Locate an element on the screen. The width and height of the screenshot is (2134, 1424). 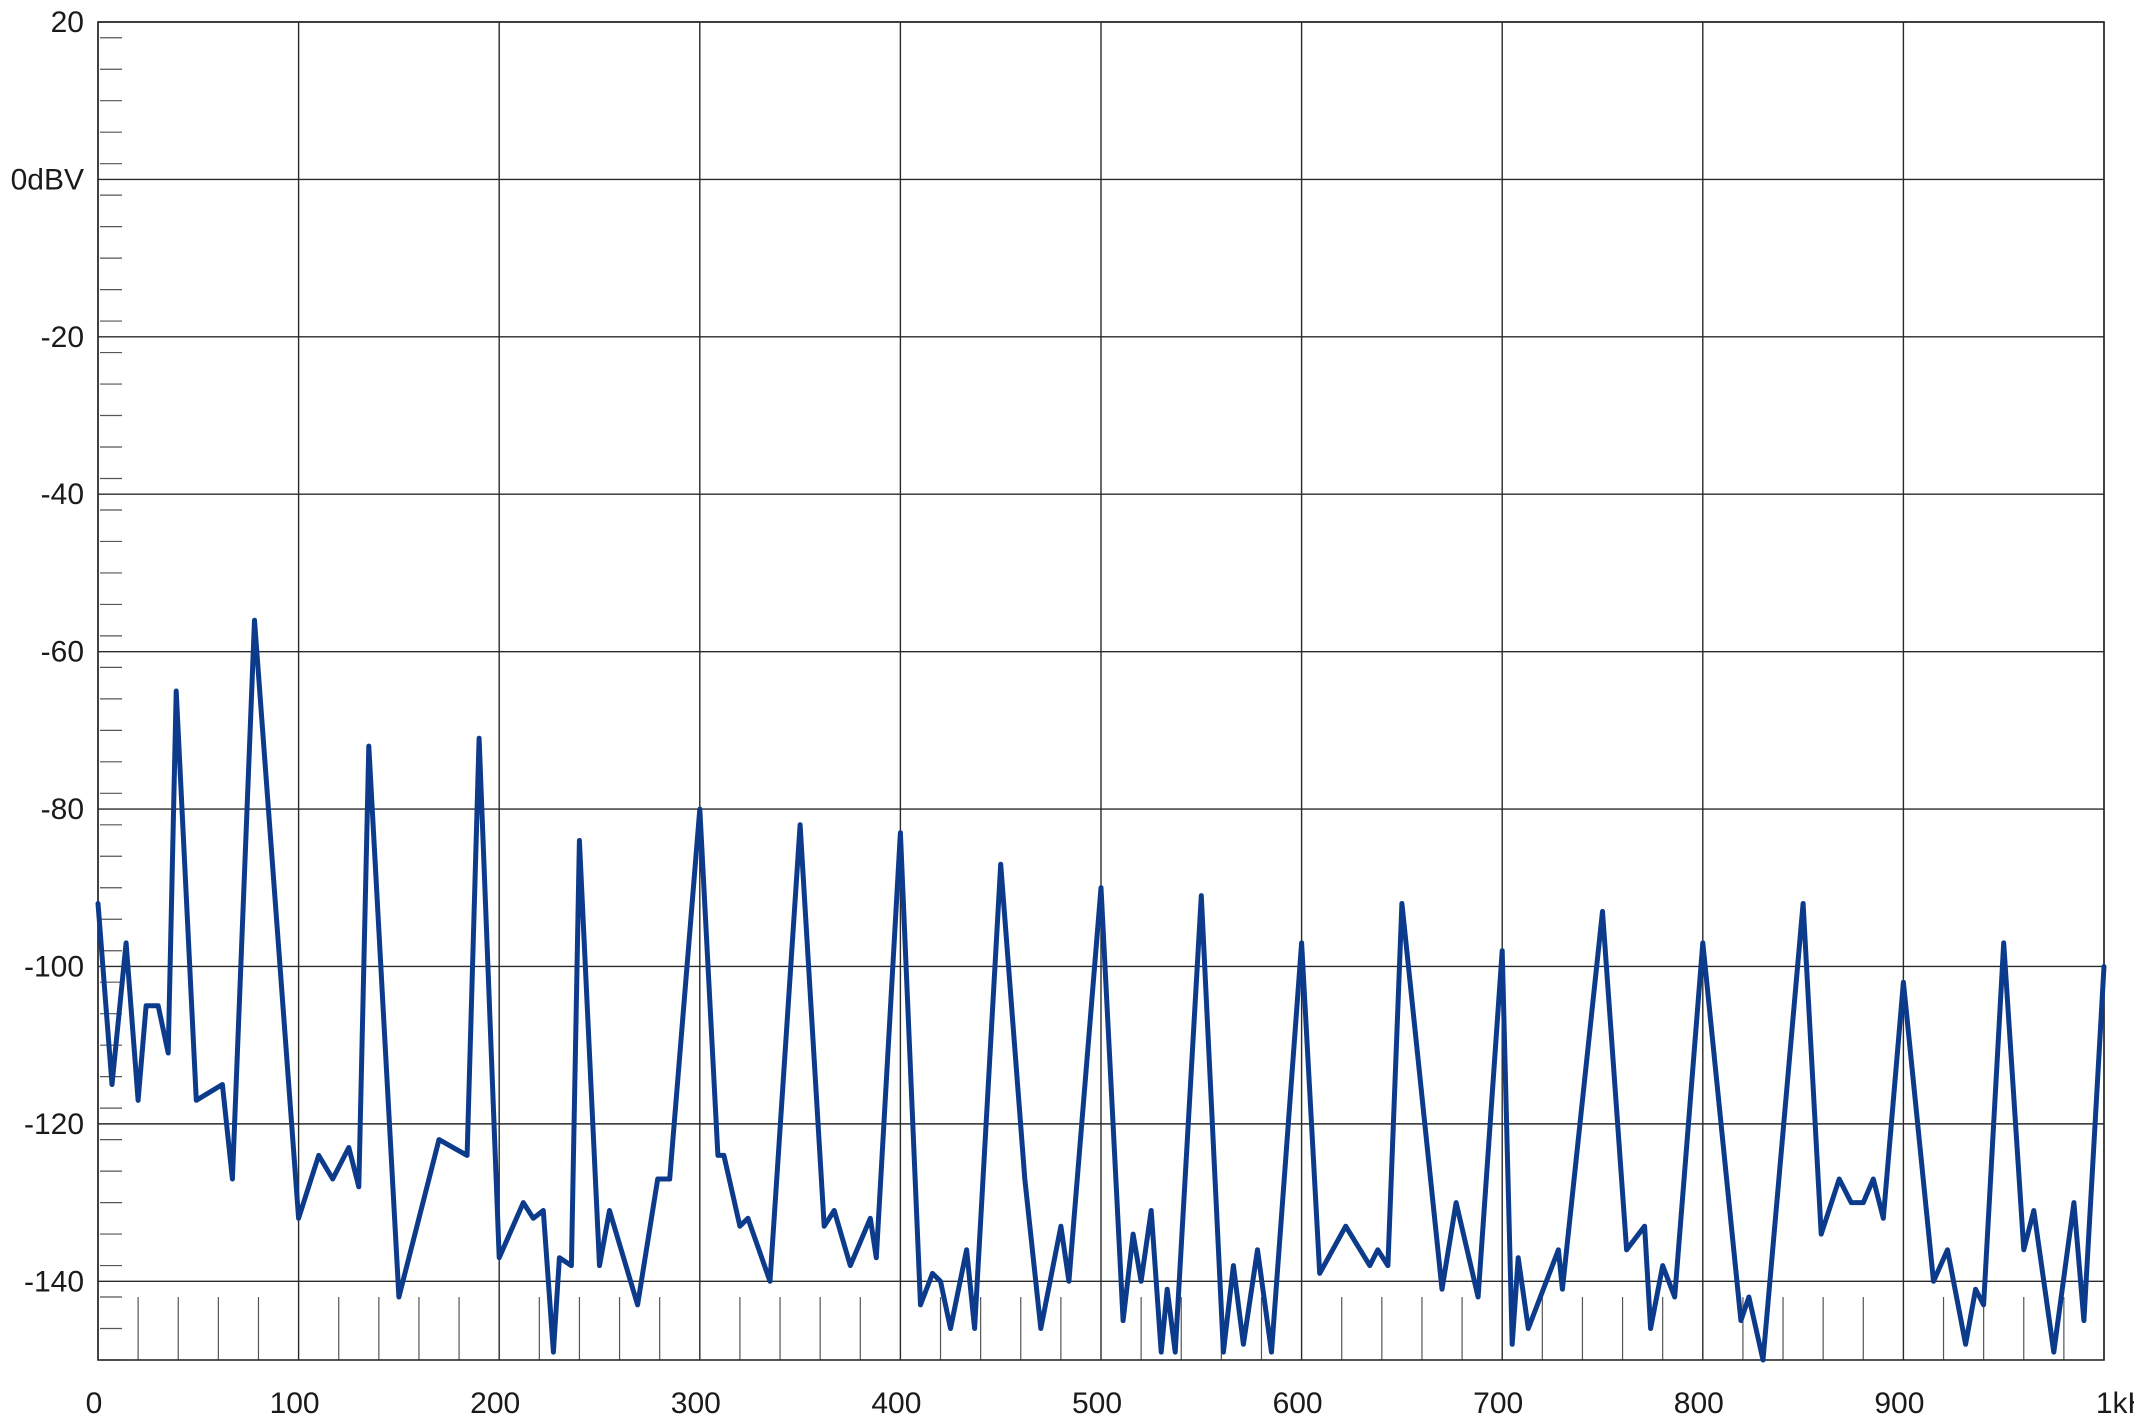
y-tick-label: -20 is located at coordinates (62, 337).